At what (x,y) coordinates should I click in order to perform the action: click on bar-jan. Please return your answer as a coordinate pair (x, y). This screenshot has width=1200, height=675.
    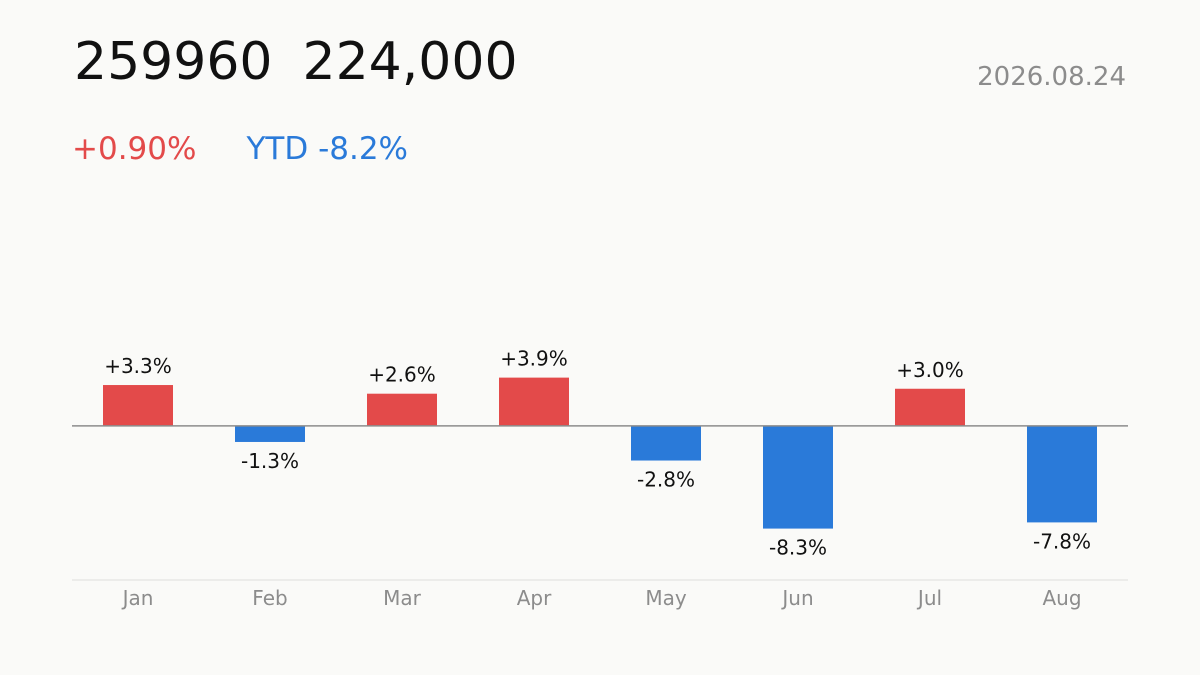
    Looking at the image, I should click on (138, 405).